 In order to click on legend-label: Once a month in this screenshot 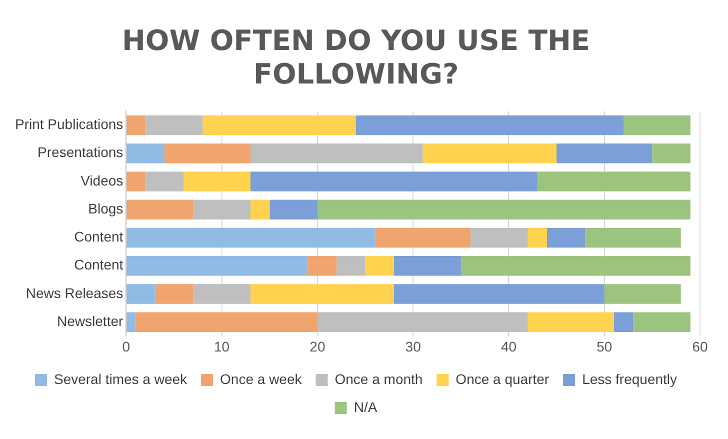, I will do `click(378, 378)`.